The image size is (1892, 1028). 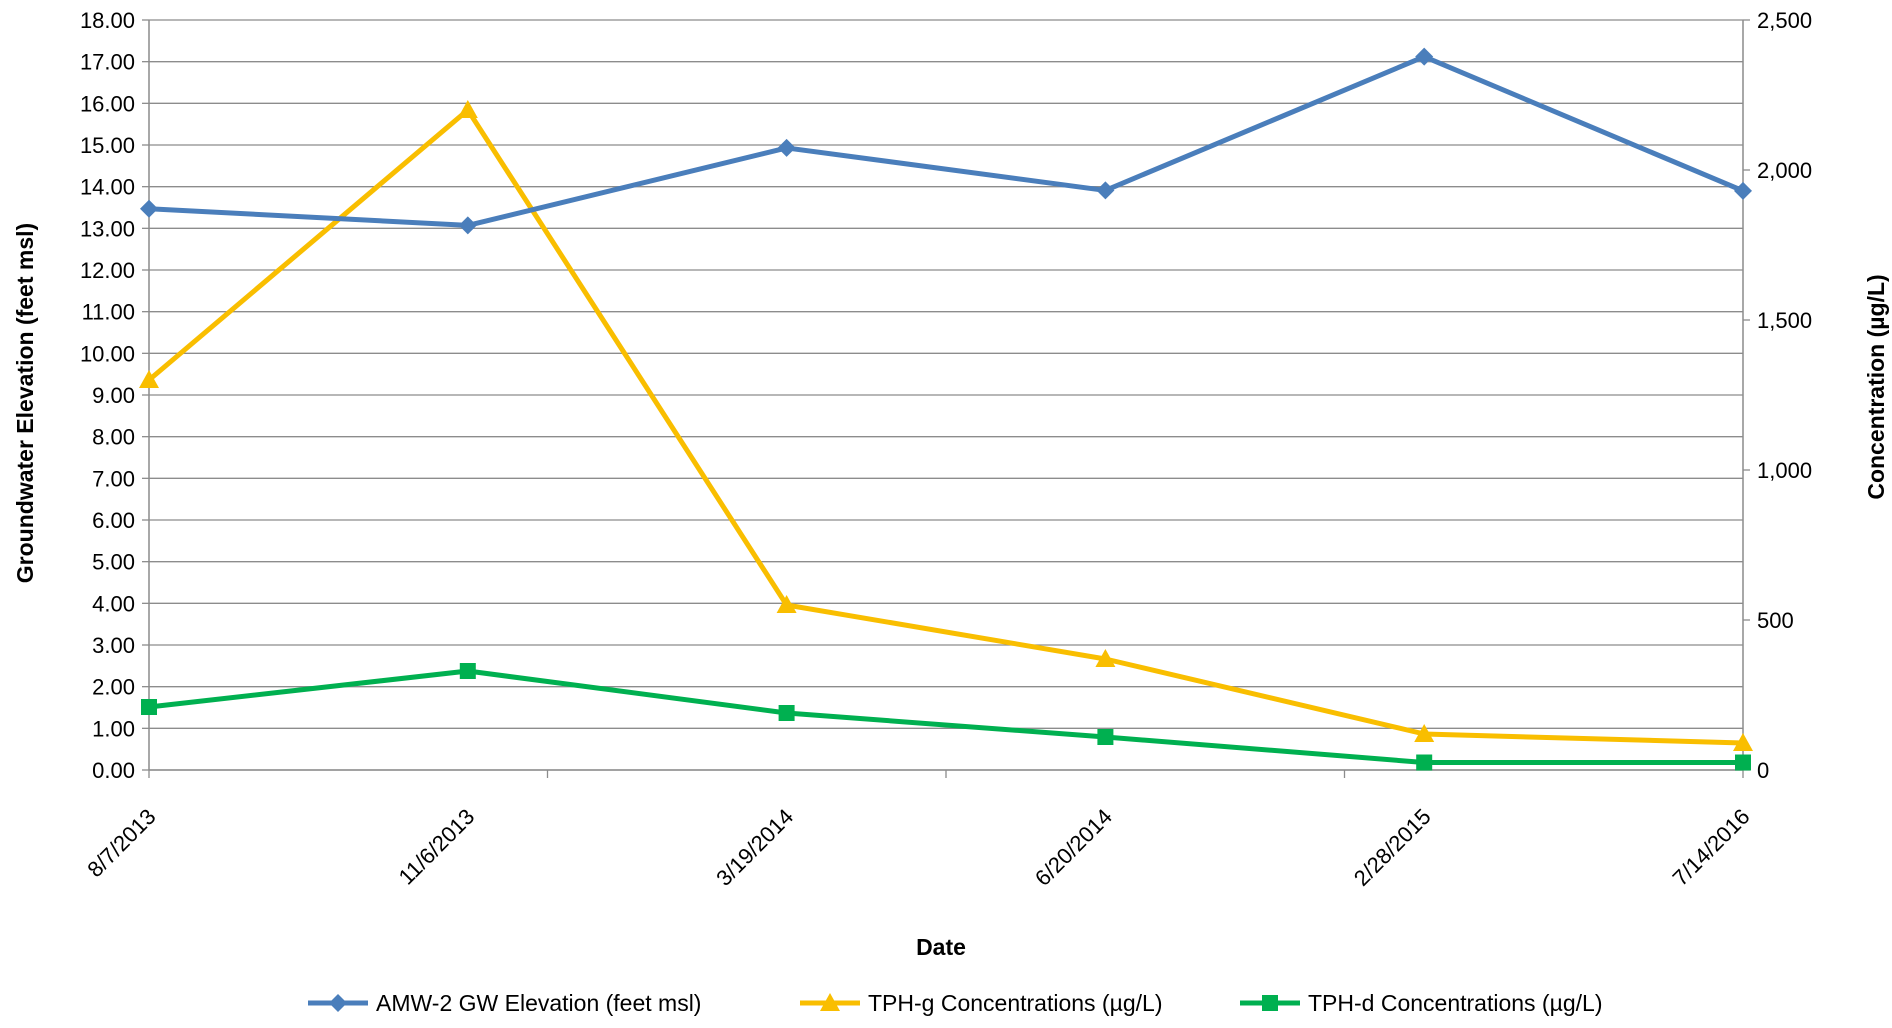 What do you see at coordinates (1876, 386) in the screenshot?
I see `right-y-axis-title: Concentration (µg/L)` at bounding box center [1876, 386].